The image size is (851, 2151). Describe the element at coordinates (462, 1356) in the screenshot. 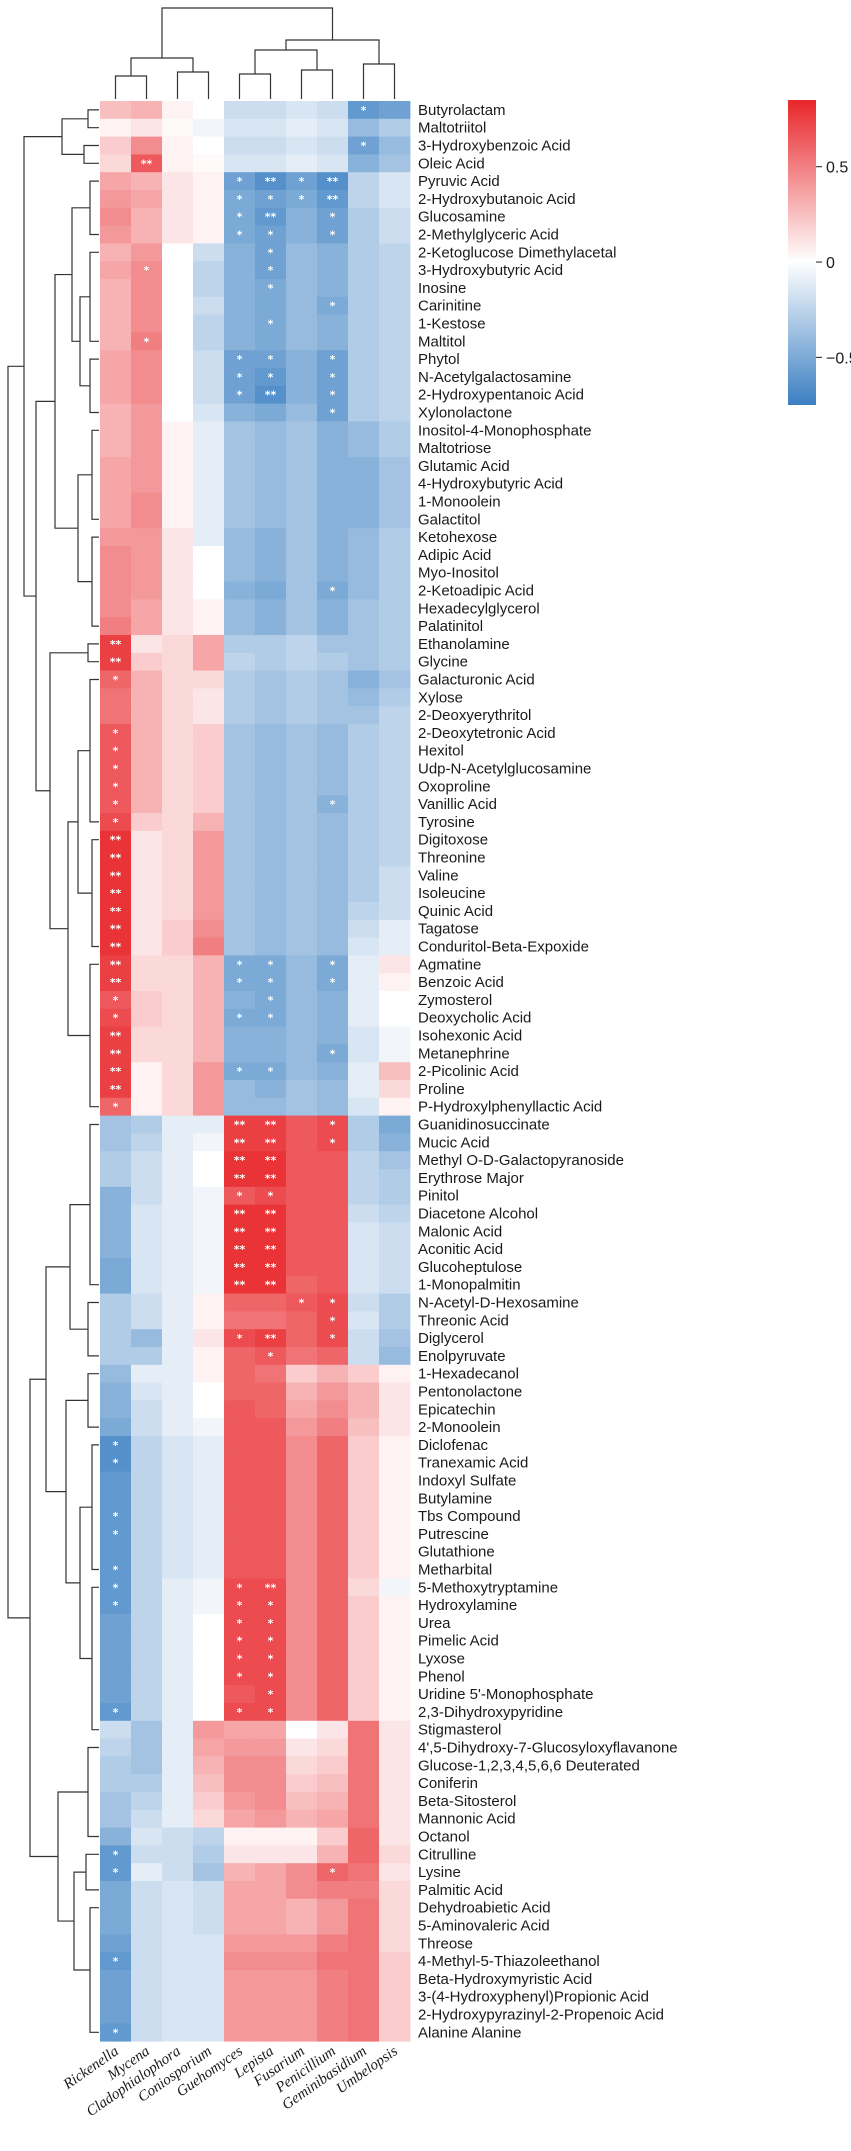

I see `row-label: Enolpyruvate` at that location.